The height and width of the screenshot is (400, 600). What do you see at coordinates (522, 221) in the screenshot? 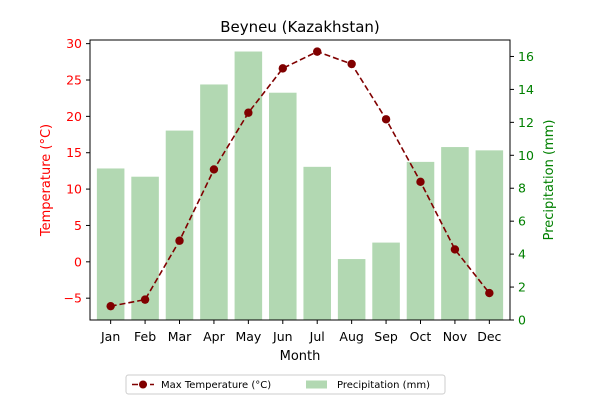
I see `right-tick-label: 6` at bounding box center [522, 221].